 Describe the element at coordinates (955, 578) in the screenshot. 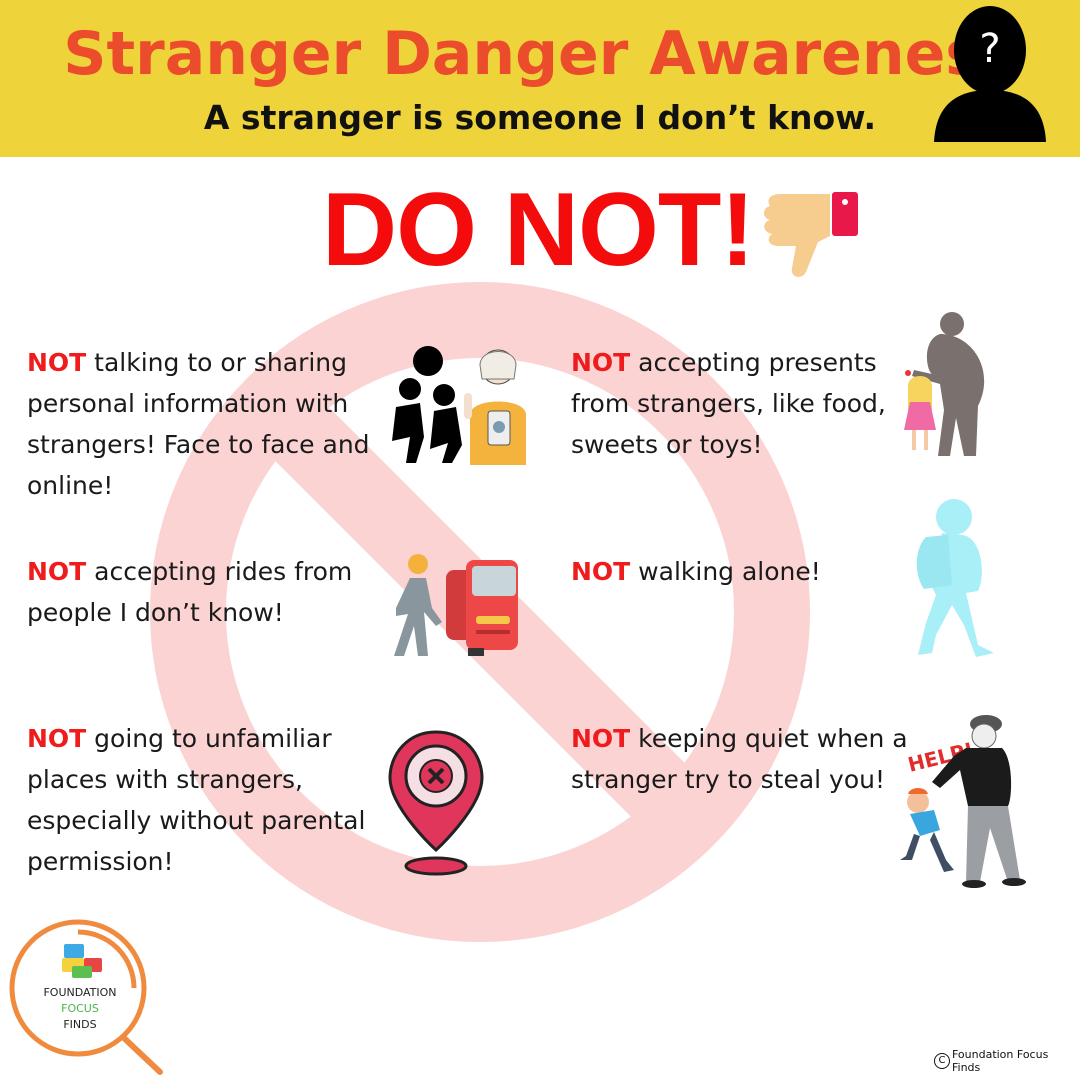

I see `child-walking-alone-icon` at that location.